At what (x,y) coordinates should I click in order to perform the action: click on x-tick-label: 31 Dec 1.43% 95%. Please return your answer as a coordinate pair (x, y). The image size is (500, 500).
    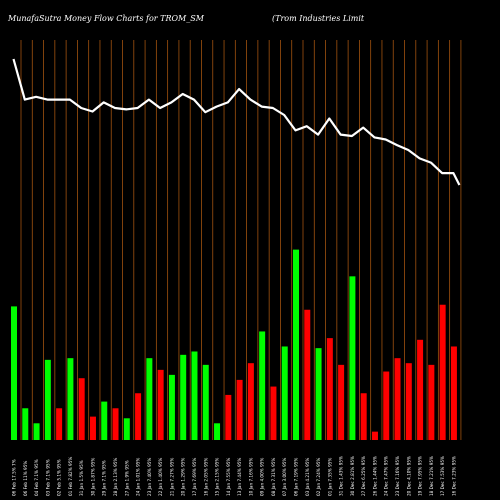
    Looking at the image, I should click on (341, 476).